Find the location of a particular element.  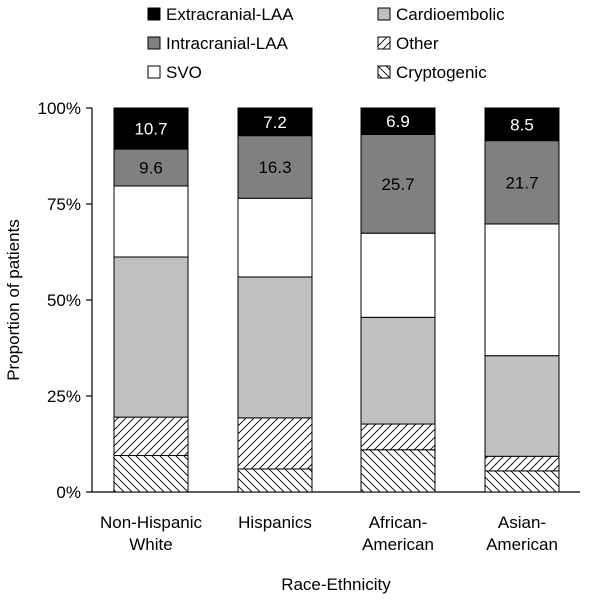

legend-swatch-extracranial-laa is located at coordinates (154, 14).